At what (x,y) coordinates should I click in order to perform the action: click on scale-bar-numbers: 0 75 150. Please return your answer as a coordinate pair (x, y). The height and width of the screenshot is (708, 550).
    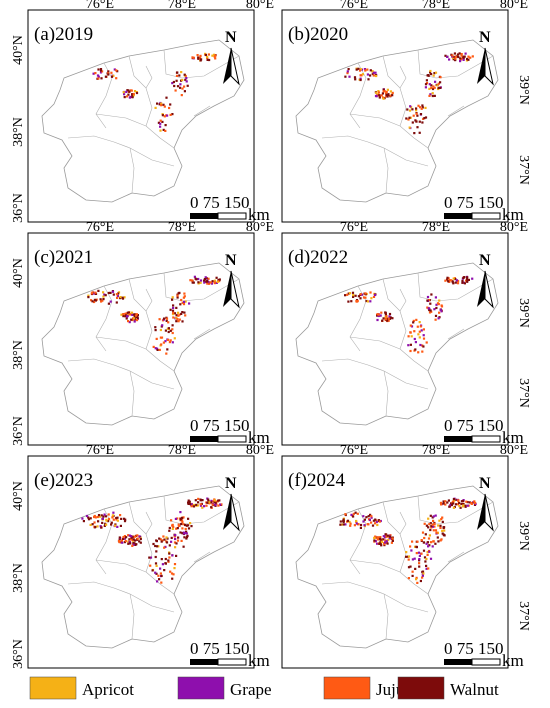
    Looking at the image, I should click on (220, 425).